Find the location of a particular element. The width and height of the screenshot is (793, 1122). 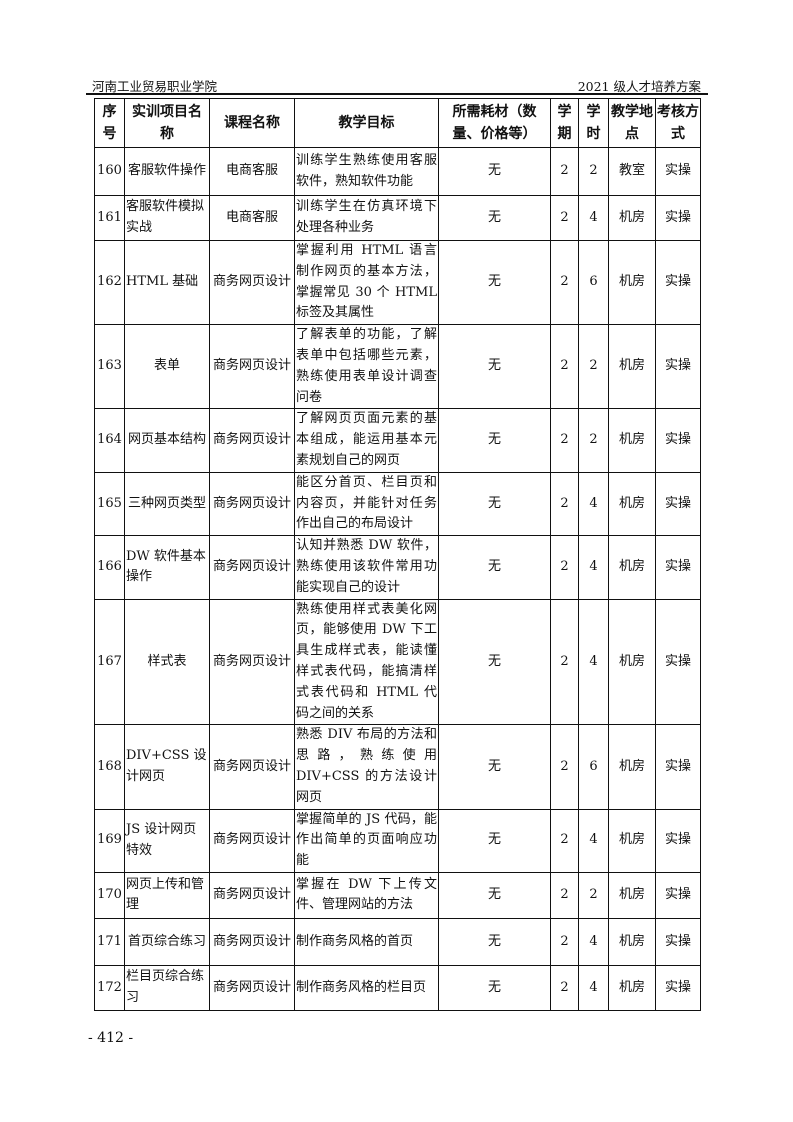

cell-seq: 169 is located at coordinates (109, 840).